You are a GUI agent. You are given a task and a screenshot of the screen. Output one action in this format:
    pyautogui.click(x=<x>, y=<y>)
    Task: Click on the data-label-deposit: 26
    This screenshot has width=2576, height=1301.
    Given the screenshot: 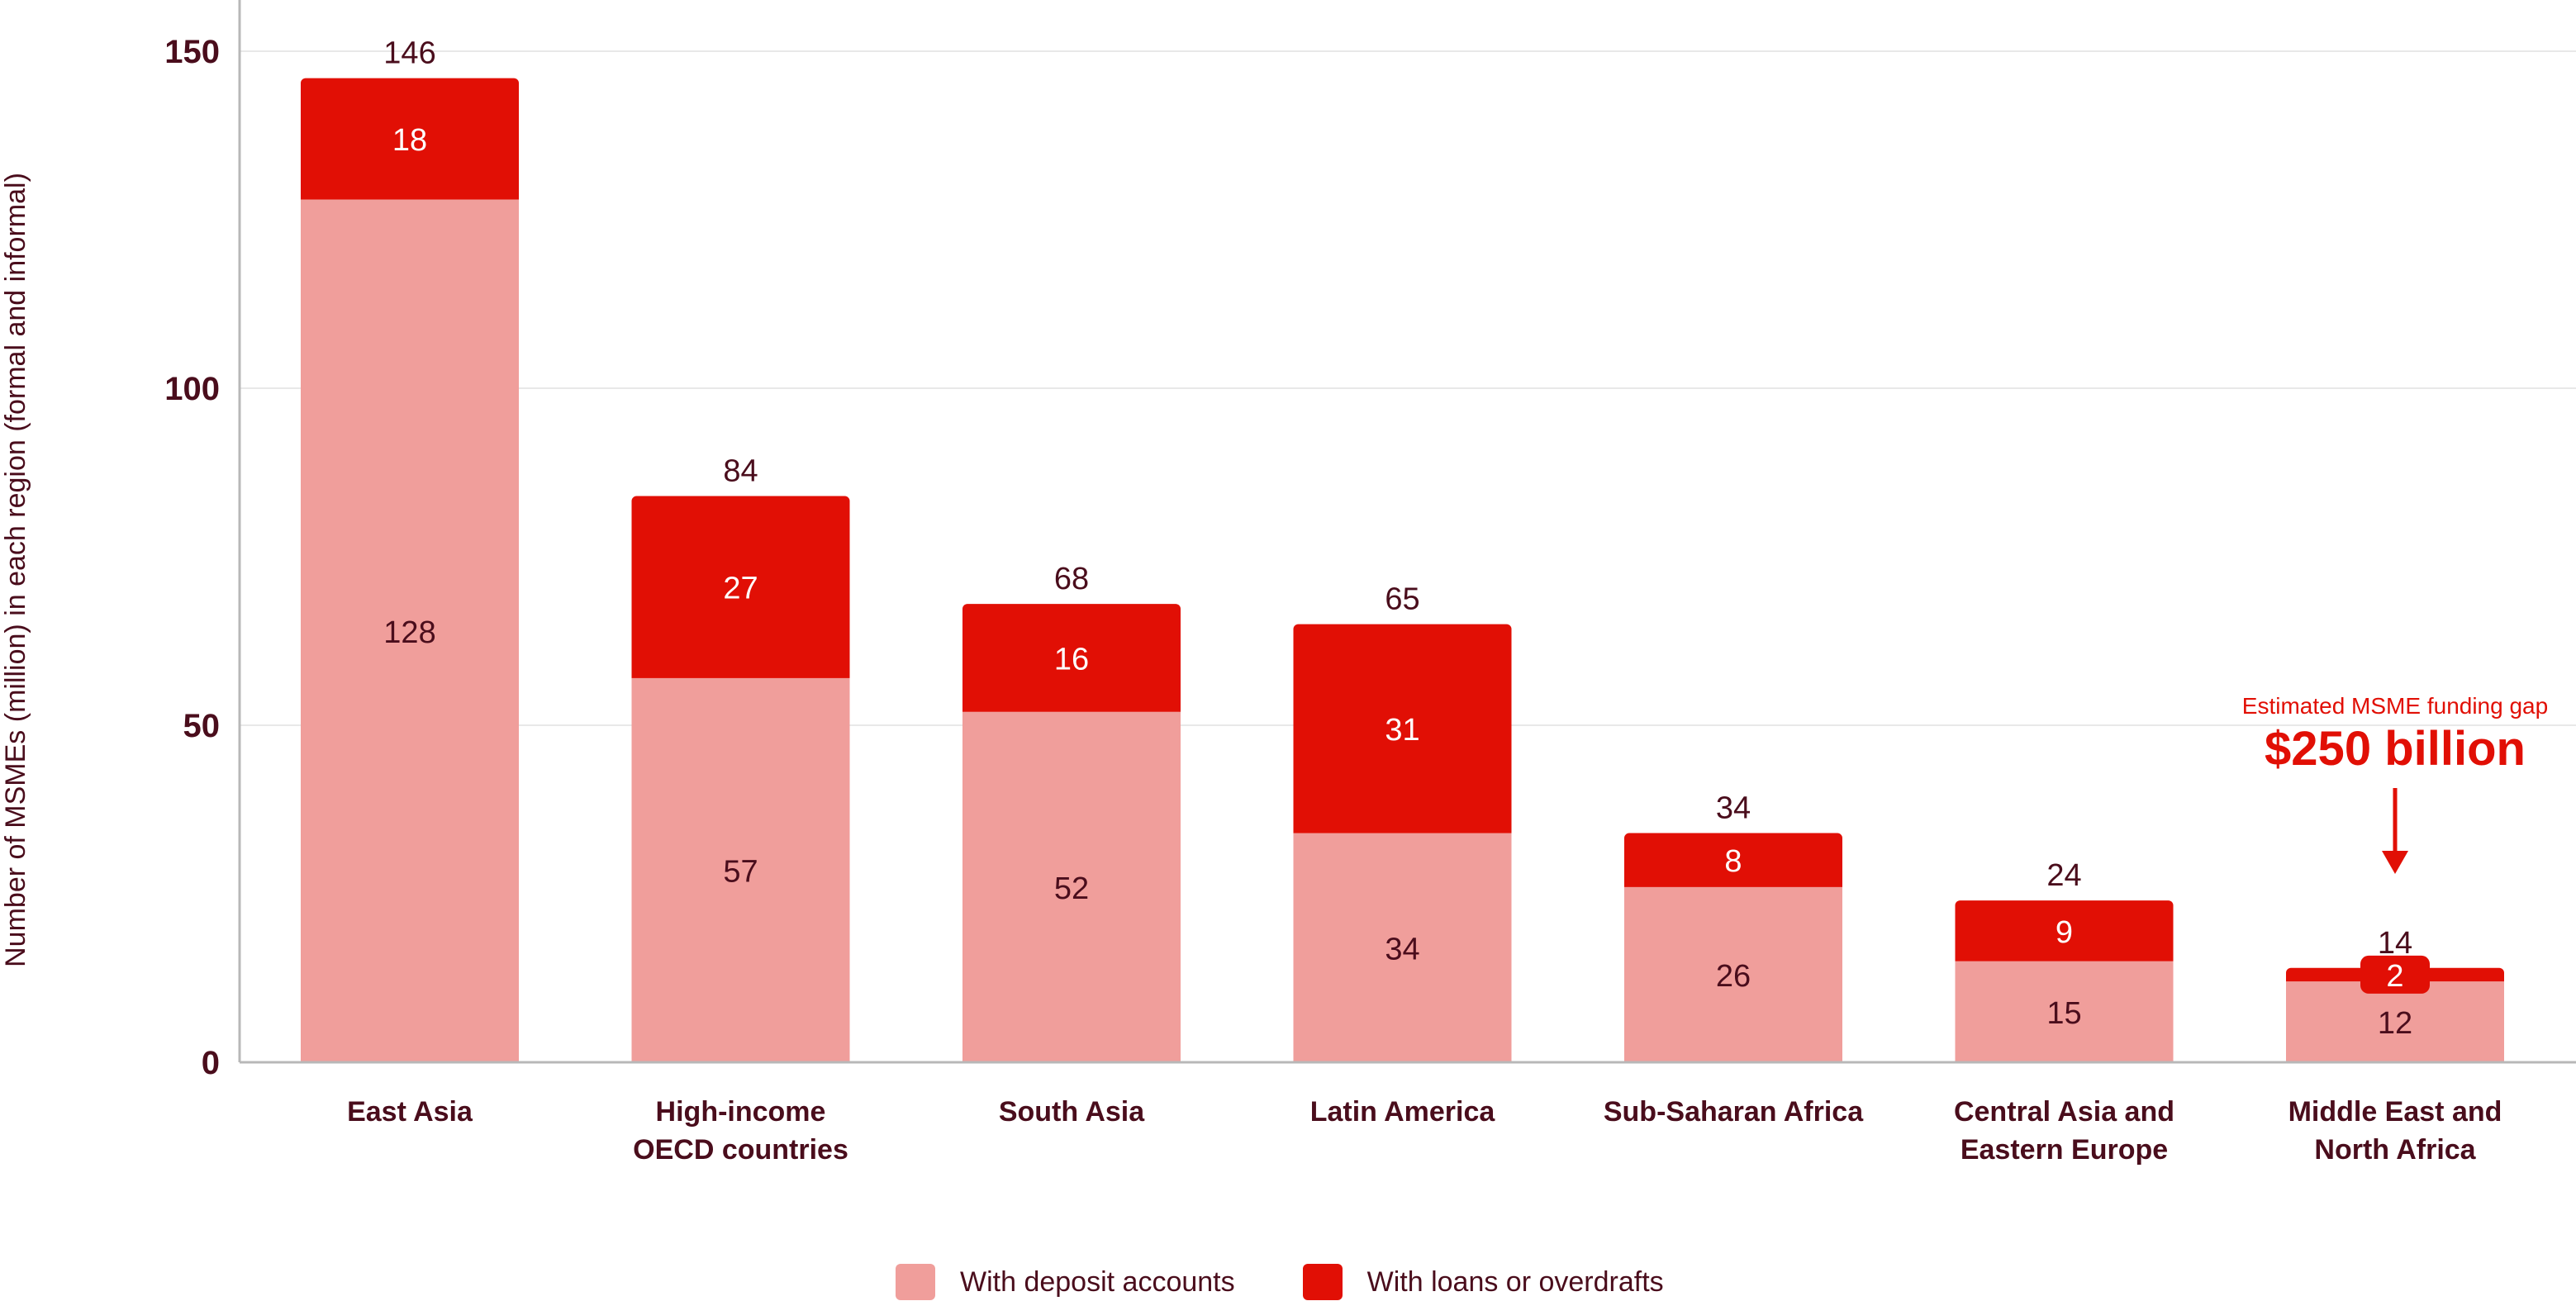 What is the action you would take?
    pyautogui.click(x=1733, y=976)
    